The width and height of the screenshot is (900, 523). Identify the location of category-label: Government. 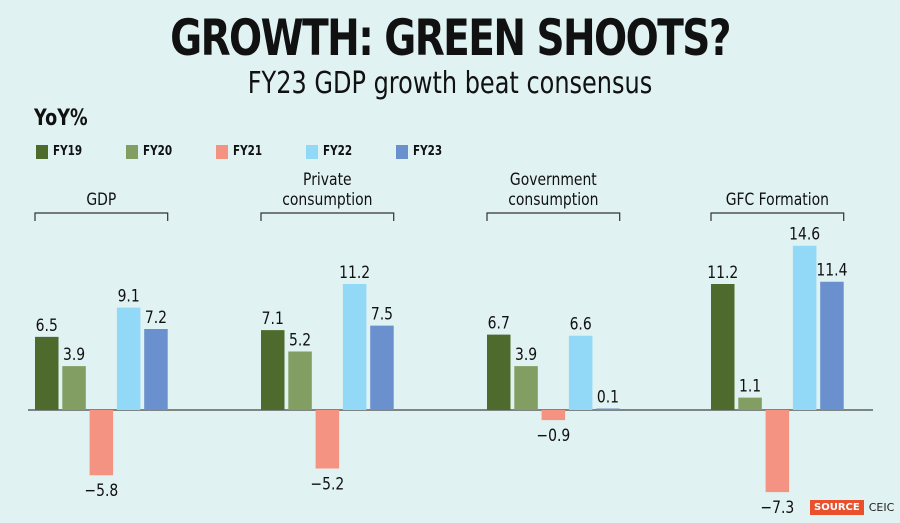
(553, 180).